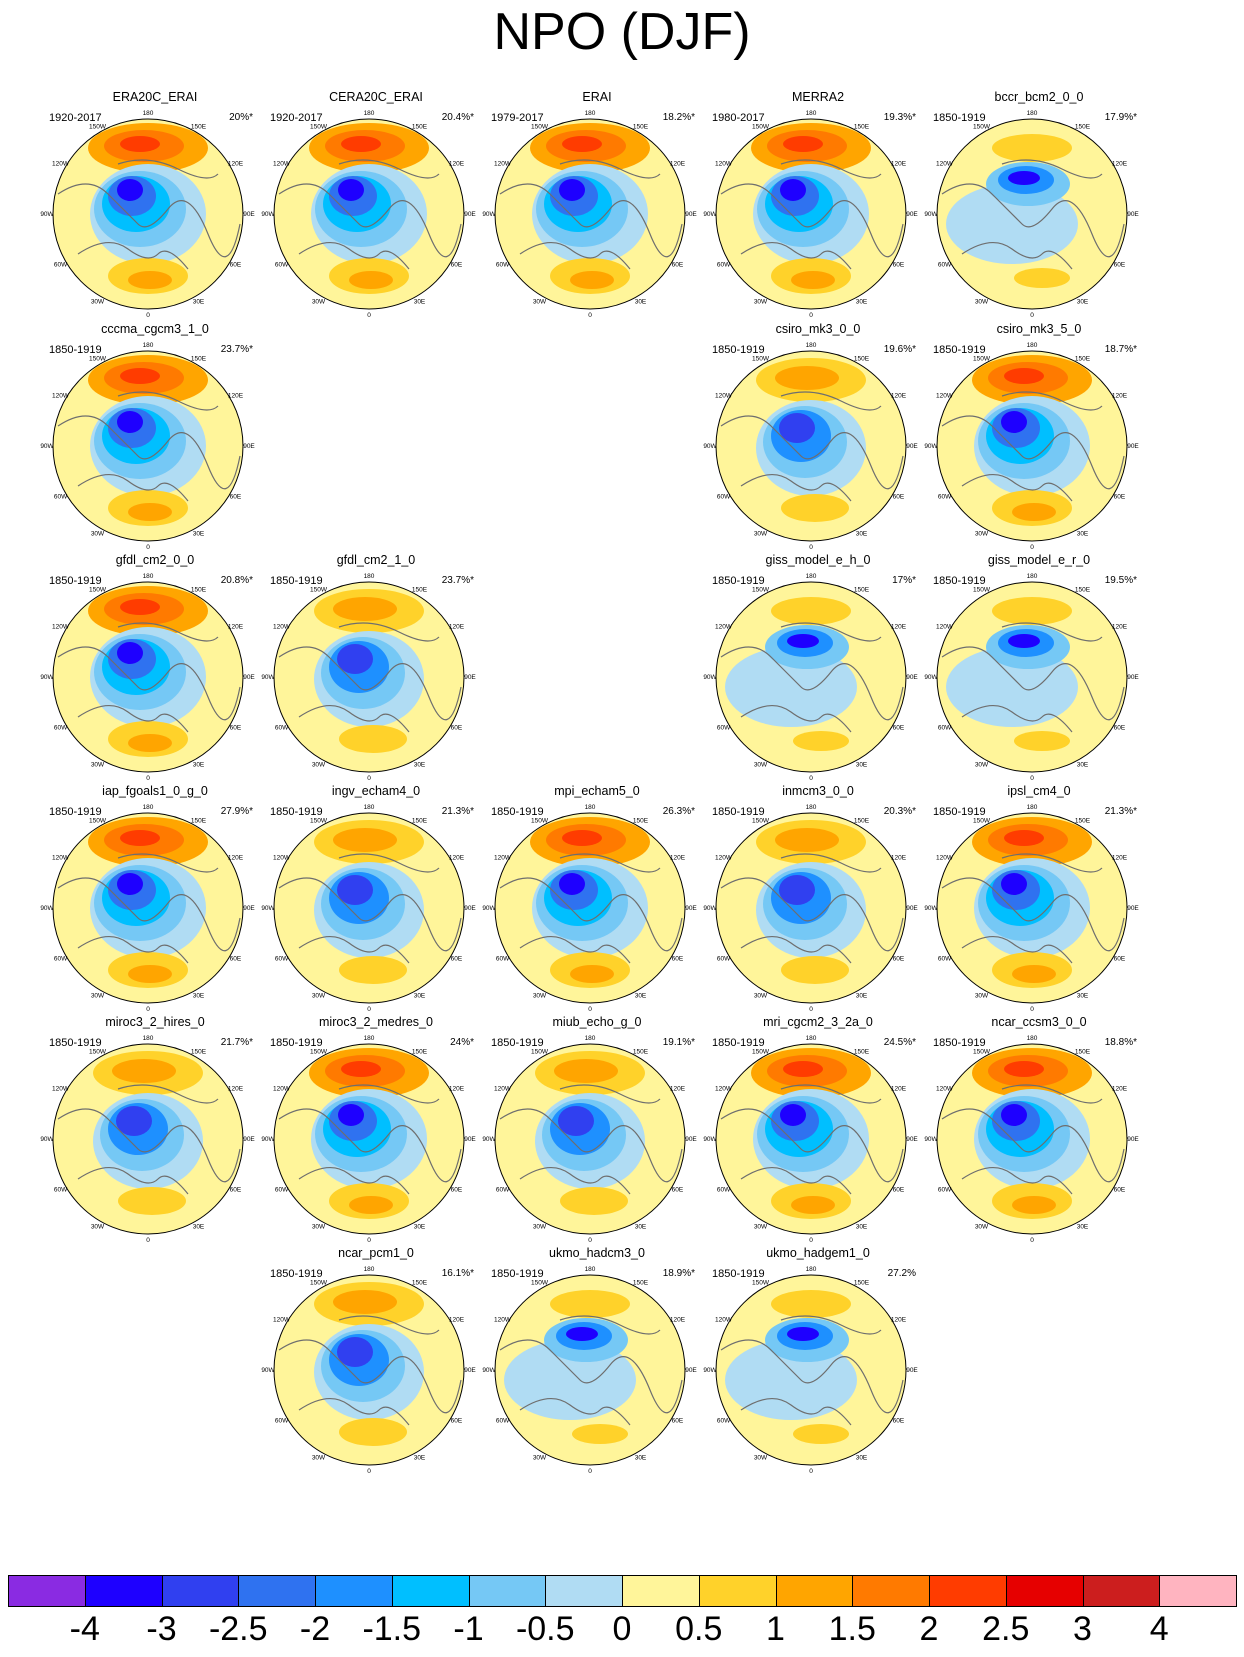  I want to click on panel-variance-percent: 19.6%*, so click(899, 349).